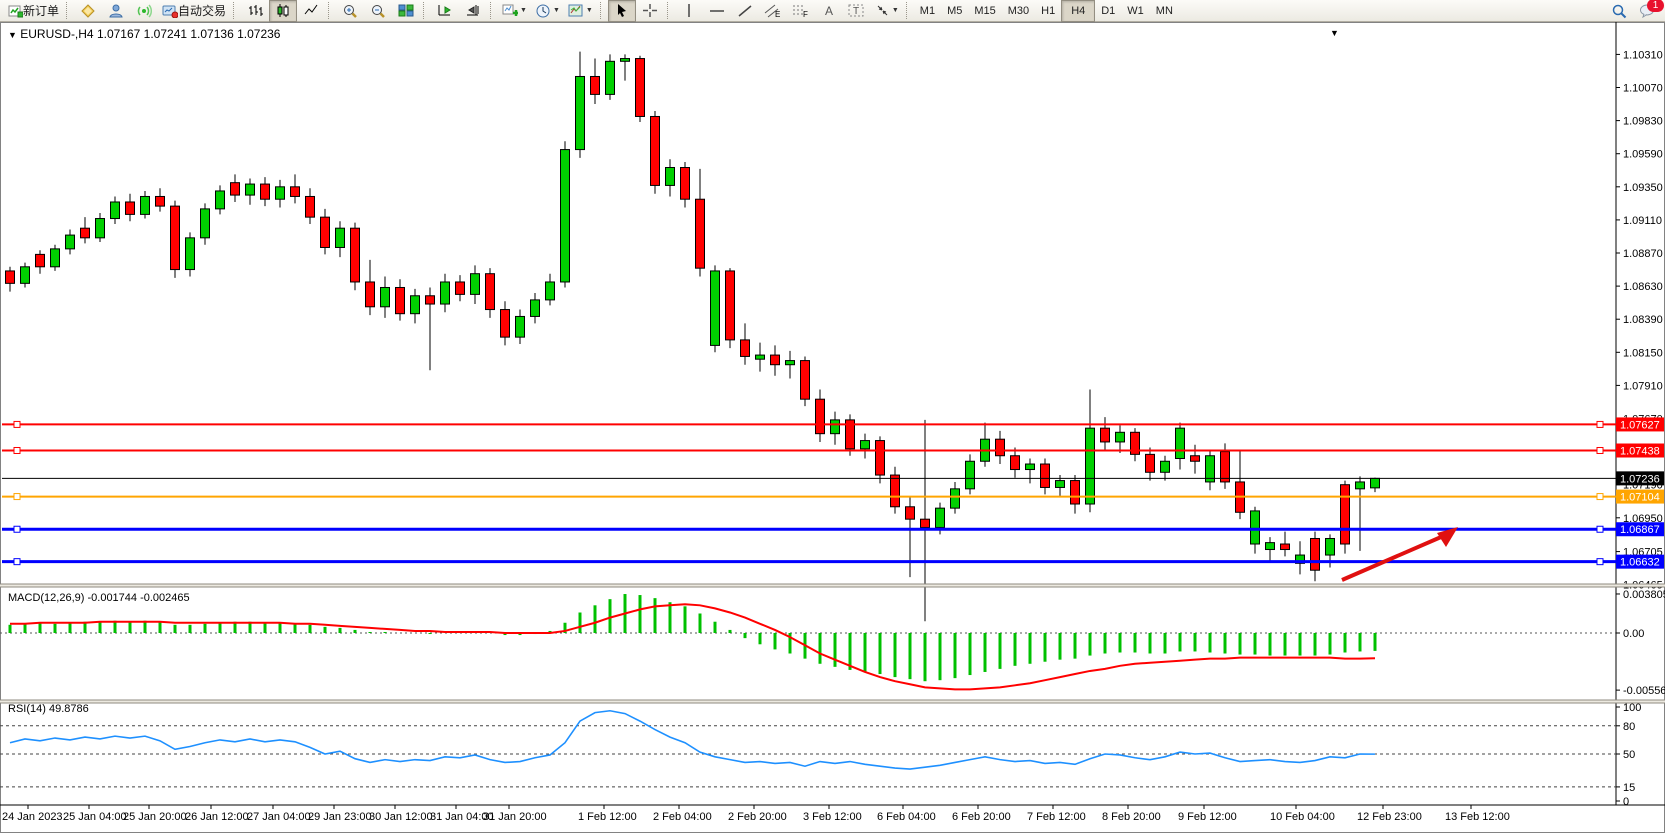  Describe the element at coordinates (165, 598) in the screenshot. I see `macd-signal-value: -0.002465` at that location.